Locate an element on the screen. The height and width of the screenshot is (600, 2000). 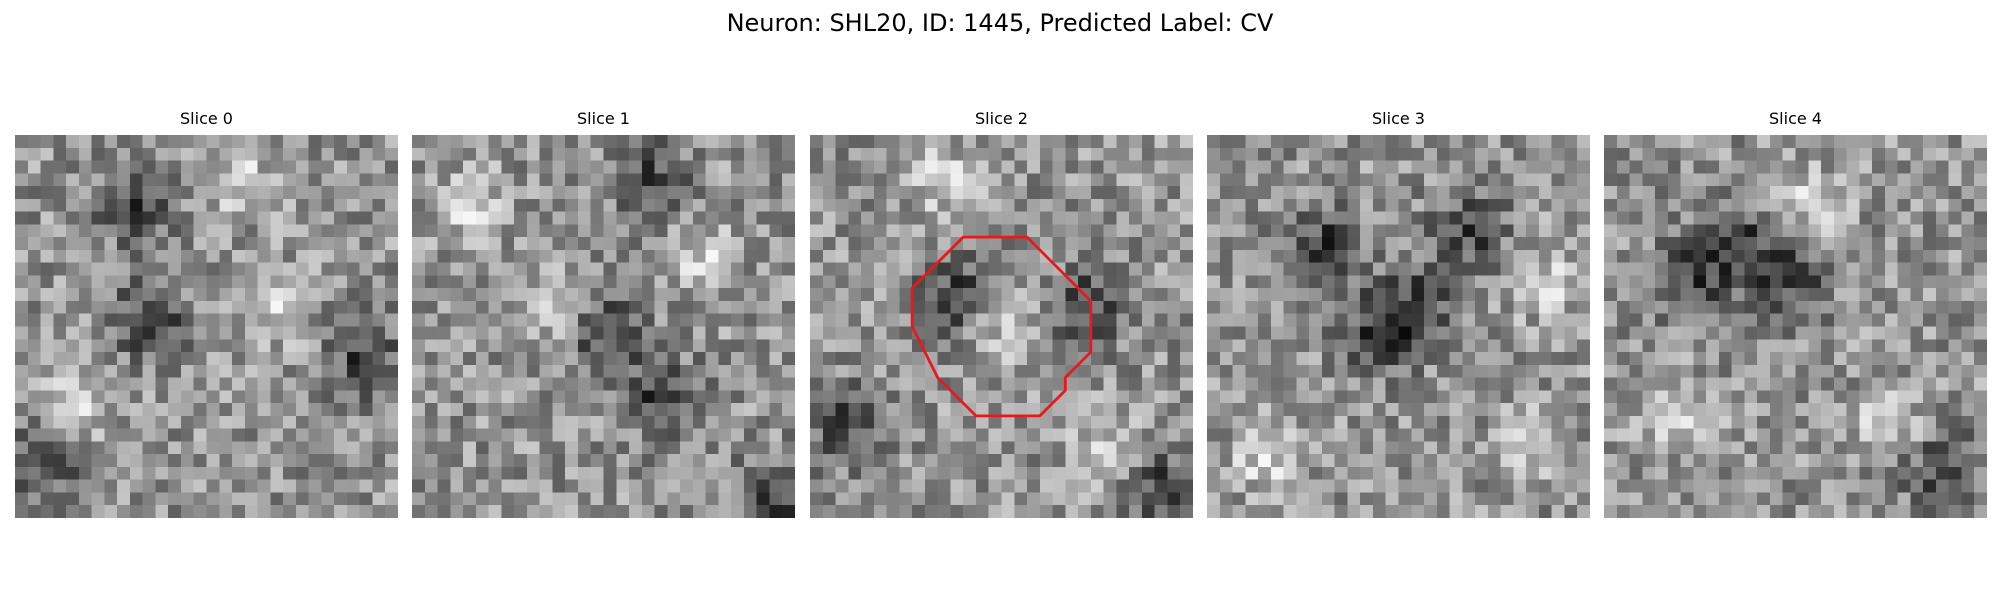
slice-3-image is located at coordinates (1398, 326).